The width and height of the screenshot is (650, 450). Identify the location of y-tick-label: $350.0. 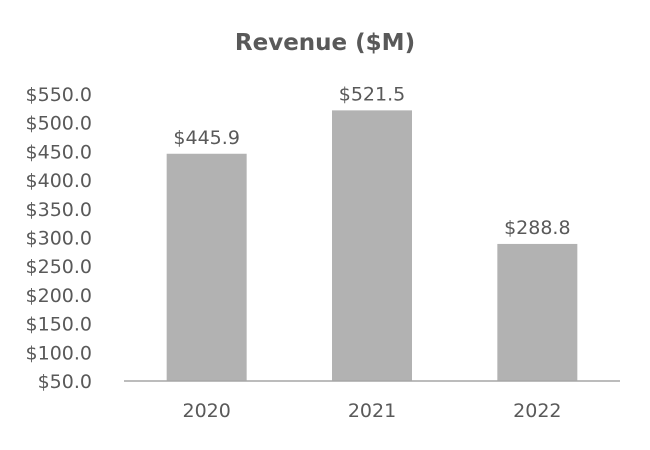
(59, 210).